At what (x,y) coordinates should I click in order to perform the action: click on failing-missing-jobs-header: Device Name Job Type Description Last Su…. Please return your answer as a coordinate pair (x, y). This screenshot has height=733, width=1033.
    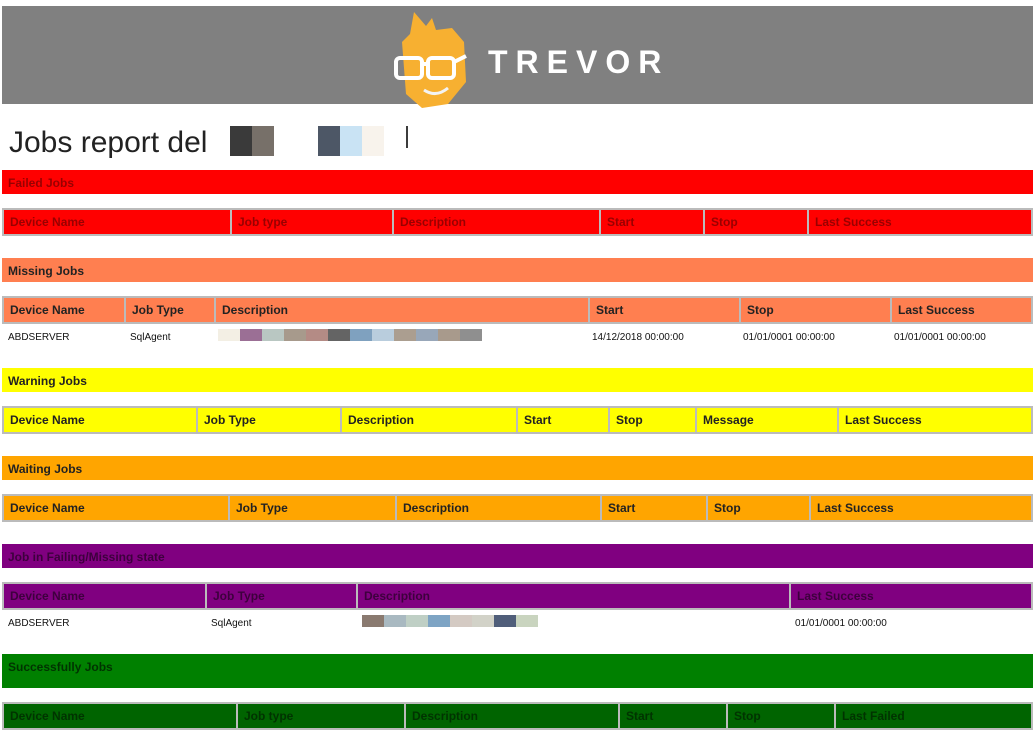
    Looking at the image, I should click on (517, 596).